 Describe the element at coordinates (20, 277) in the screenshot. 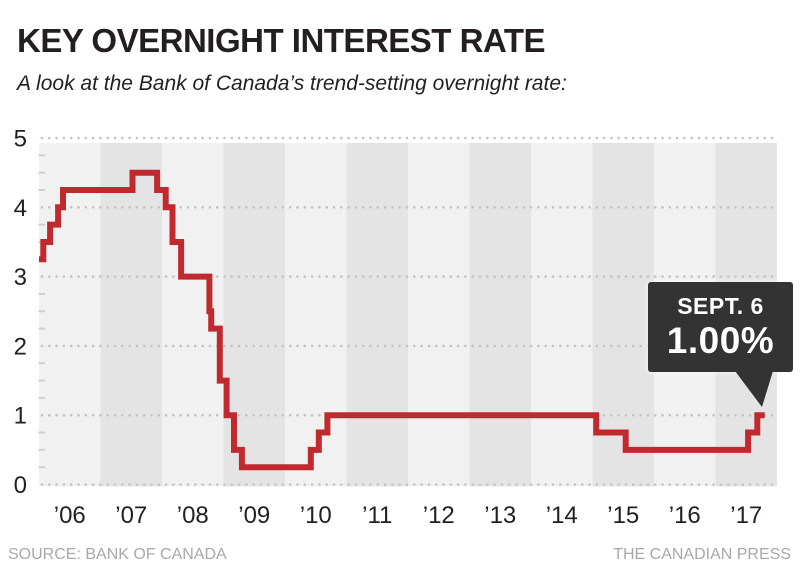

I see `y-axis-label: 3` at that location.